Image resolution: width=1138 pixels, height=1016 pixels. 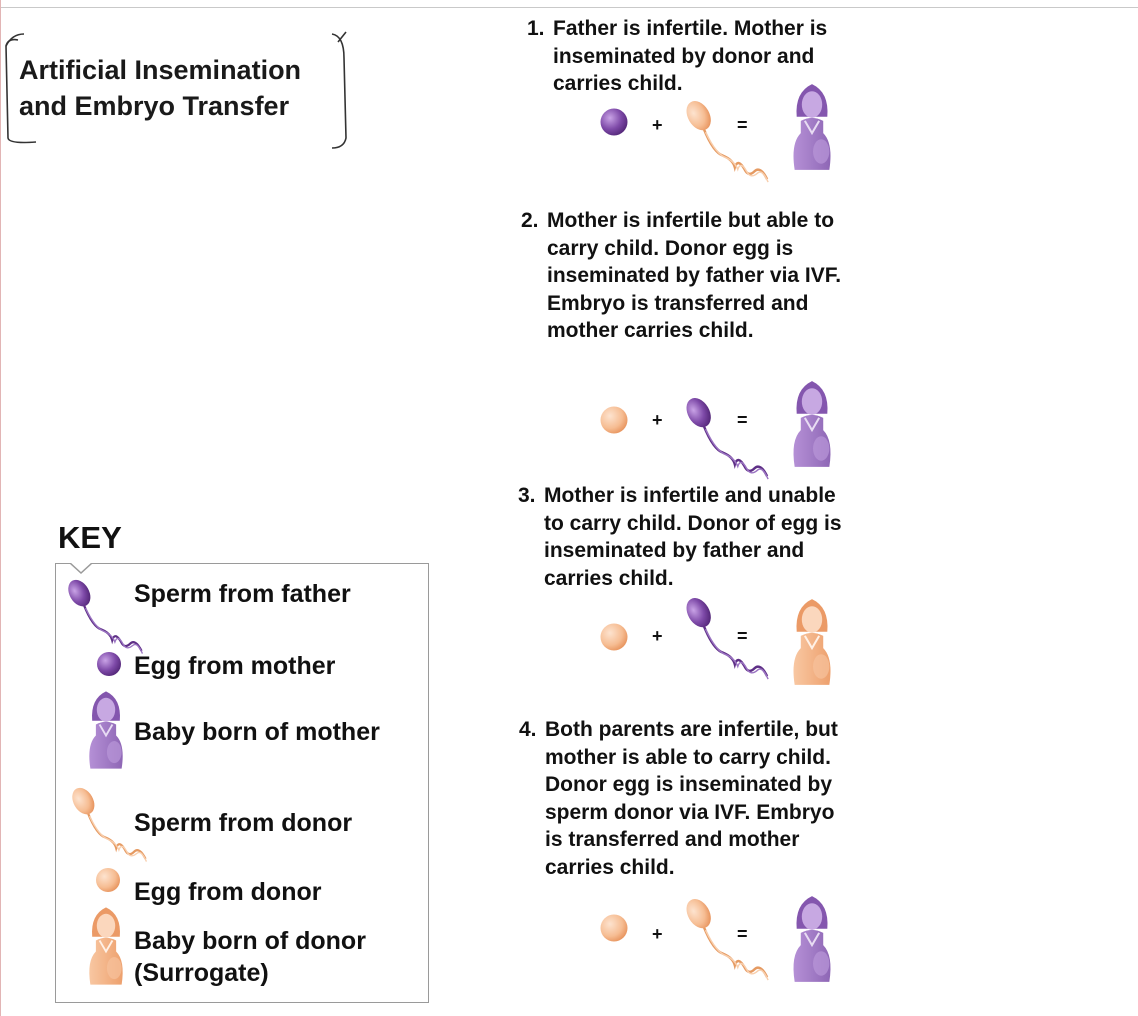 I want to click on scenario-4-equation: + =, so click(x=715, y=951).